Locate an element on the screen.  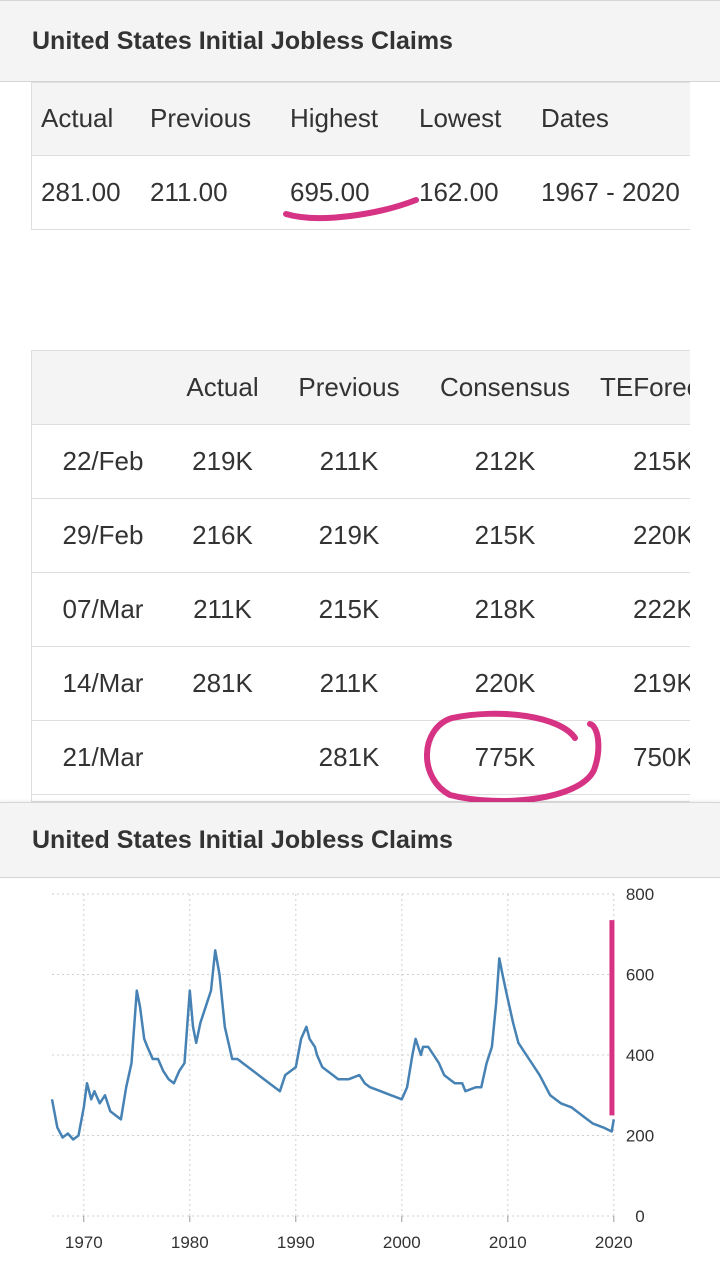
row-teforecast: 215K is located at coordinates (661, 460).